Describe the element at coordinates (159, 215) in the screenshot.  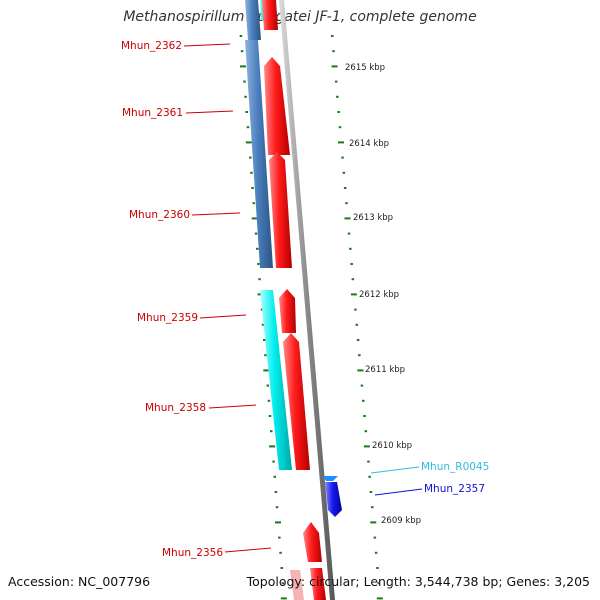
I see `gene-label: Mhun_2360` at that location.